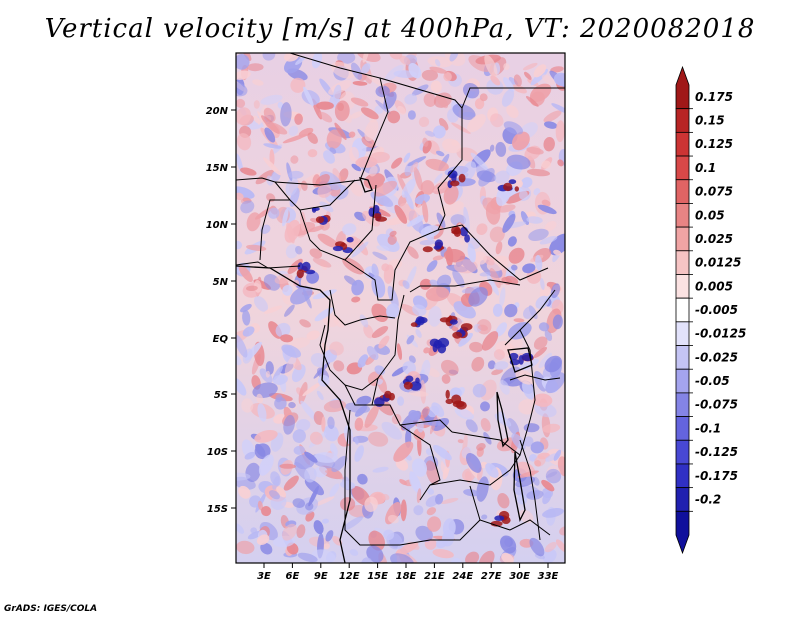  What do you see at coordinates (712, 381) in the screenshot?
I see `colorbar-label: -0.05` at bounding box center [712, 381].